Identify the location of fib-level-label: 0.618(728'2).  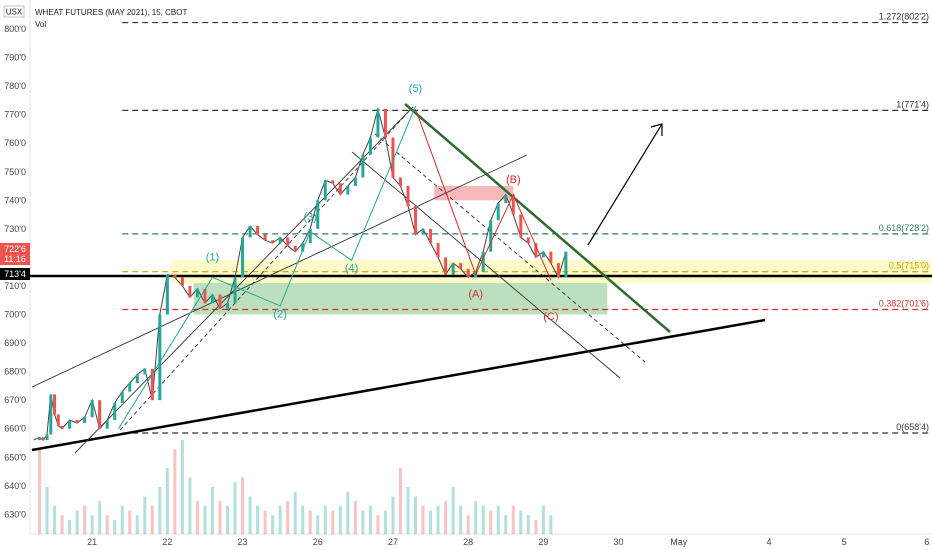
(904, 228).